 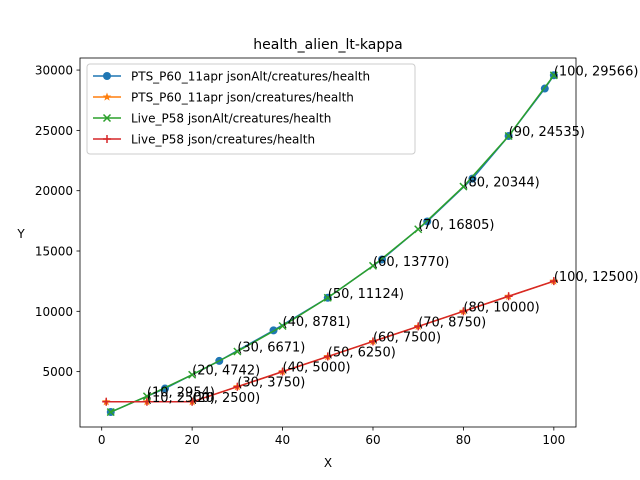 What do you see at coordinates (191, 440) in the screenshot?
I see `x-tick-label: 20` at bounding box center [191, 440].